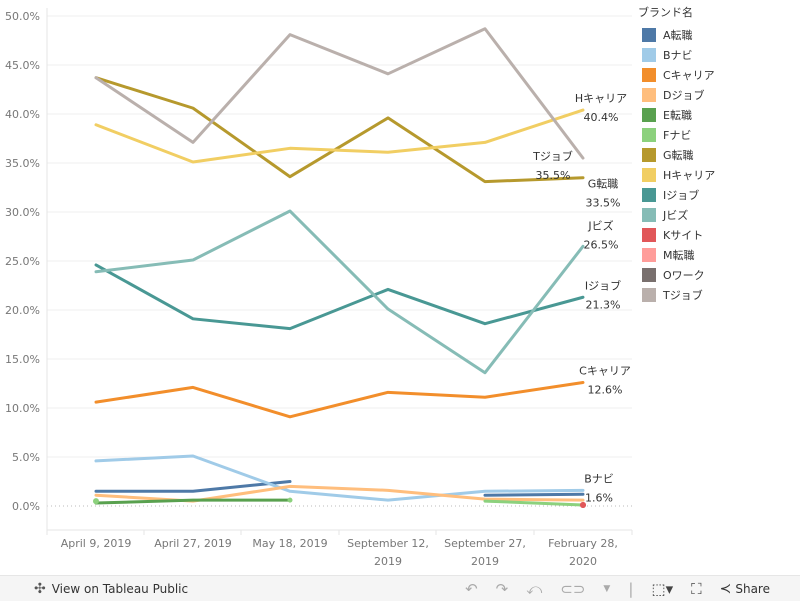 Image resolution: width=800 pixels, height=601 pixels. I want to click on series-line-G転職, so click(339, 130).